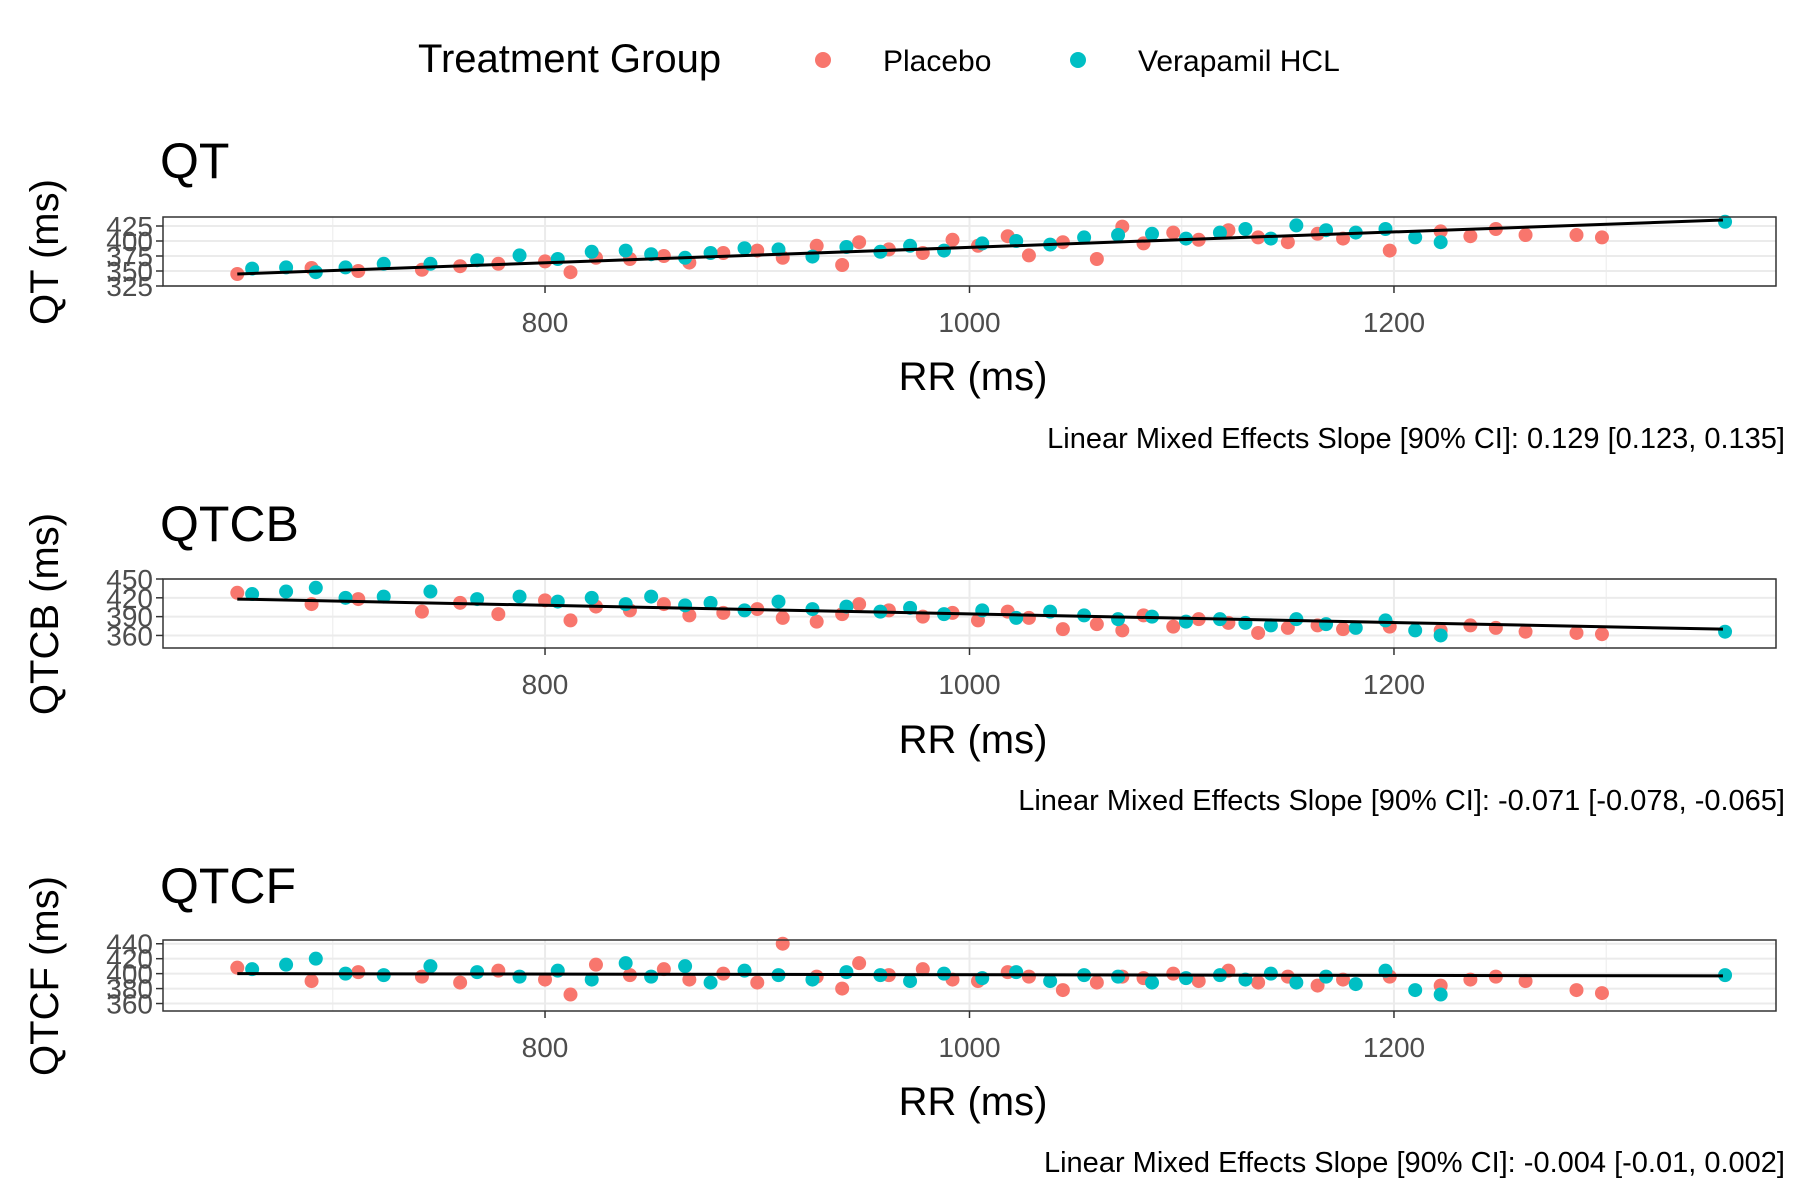 The height and width of the screenshot is (1200, 1800). I want to click on y-tick-label: 390, so click(129, 617).